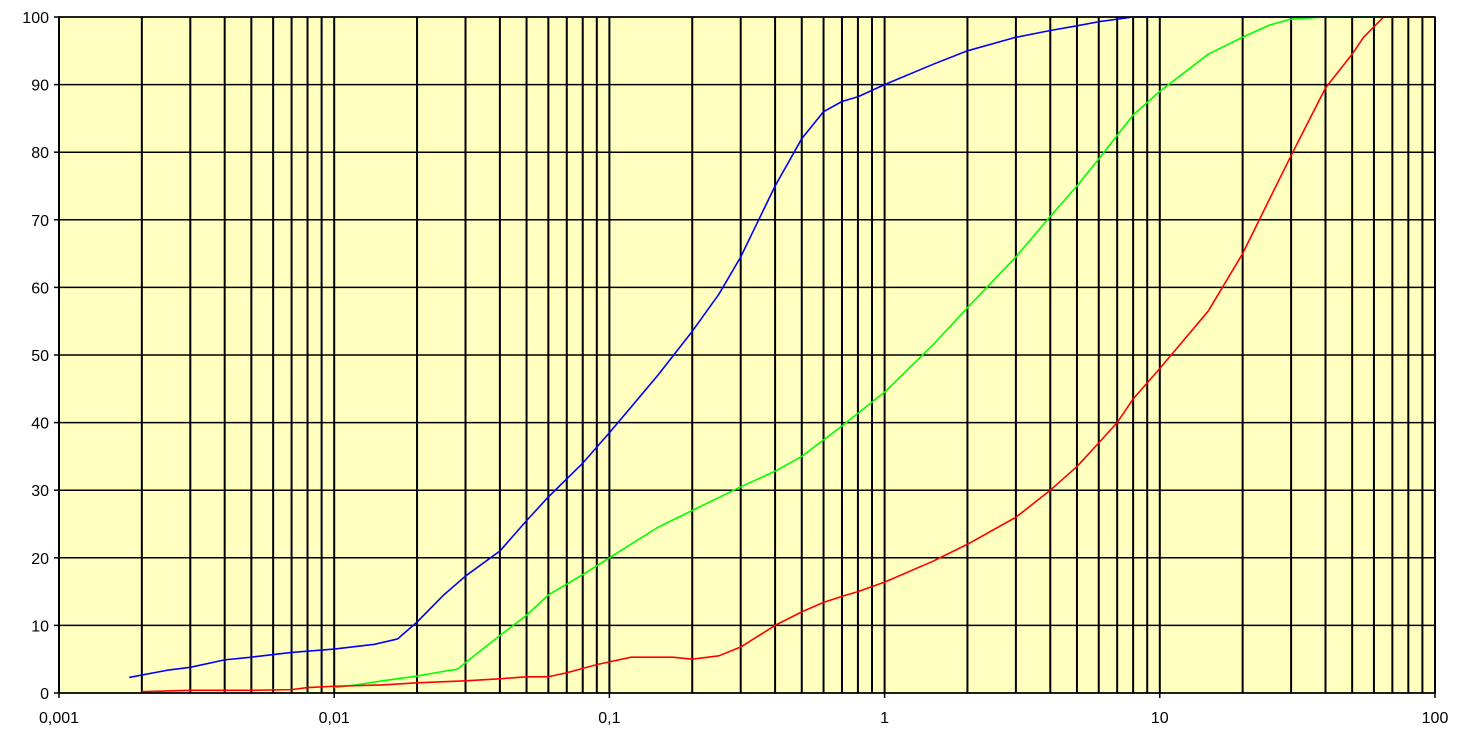  Describe the element at coordinates (1160, 718) in the screenshot. I see `x-tick-label: 10` at that location.